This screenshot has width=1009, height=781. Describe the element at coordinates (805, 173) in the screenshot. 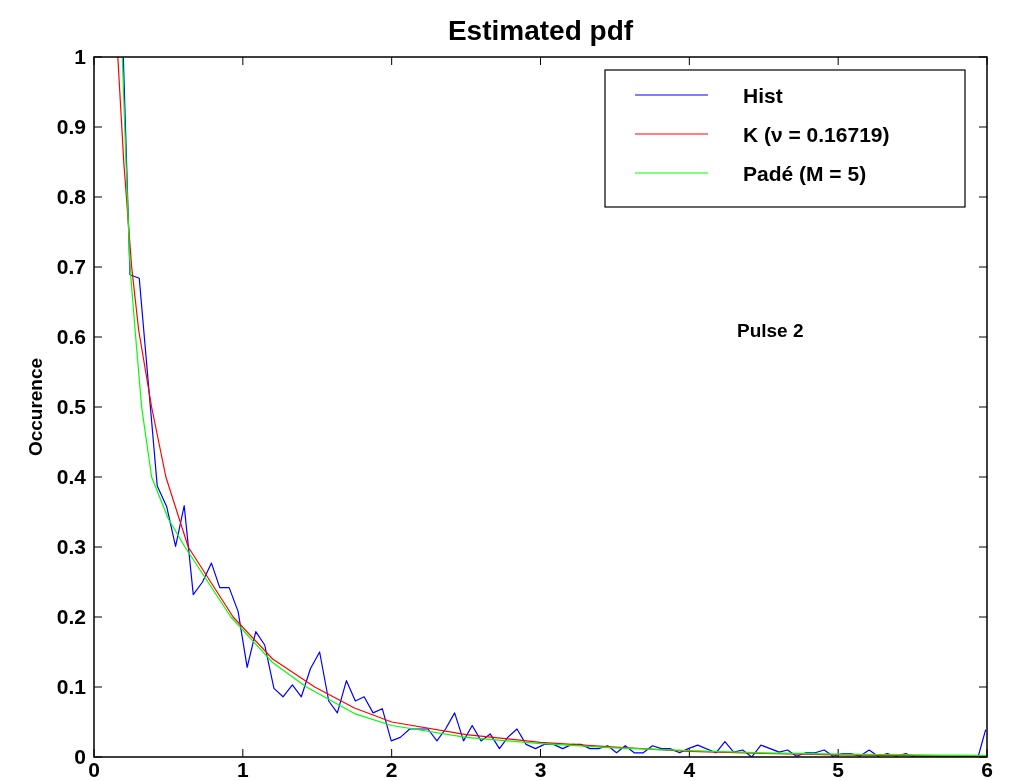

I see `legend-label: Padé (M = 5)` at that location.